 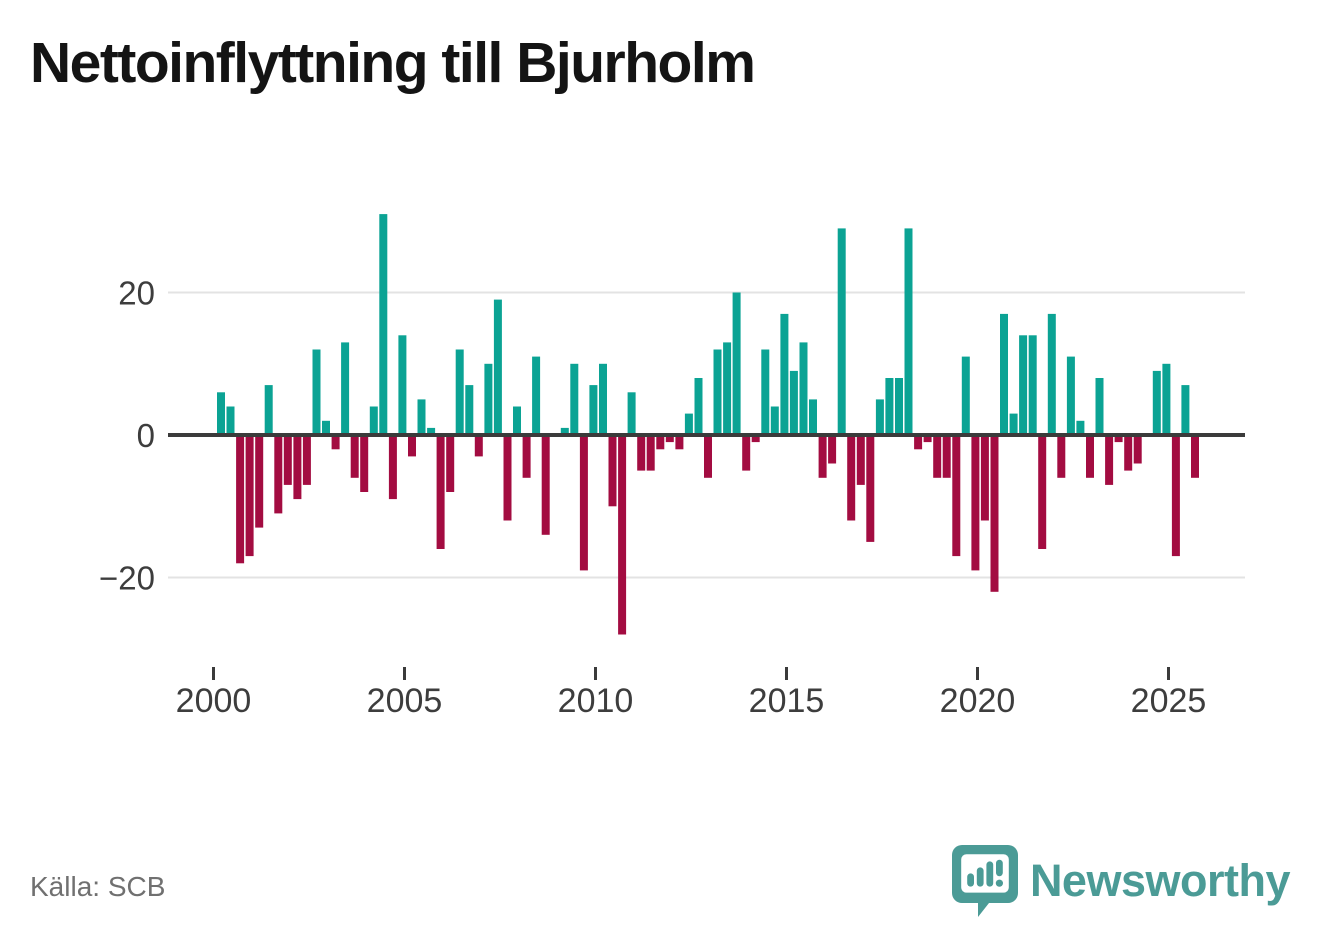 I want to click on bar-2011-Q4, so click(x=669, y=440).